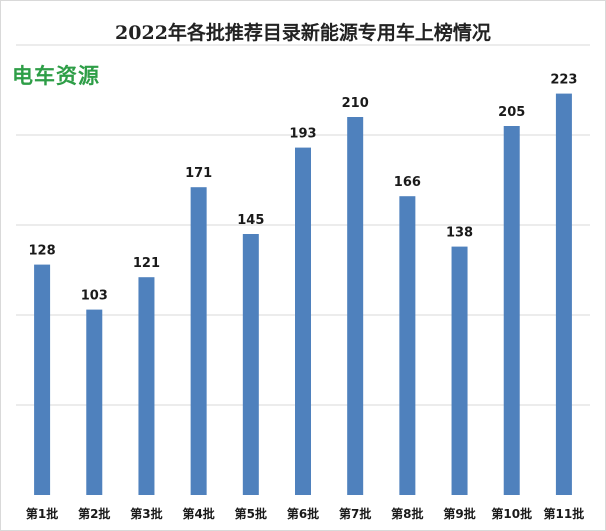 The width and height of the screenshot is (606, 531). What do you see at coordinates (198, 173) in the screenshot?
I see `data-label: 171` at bounding box center [198, 173].